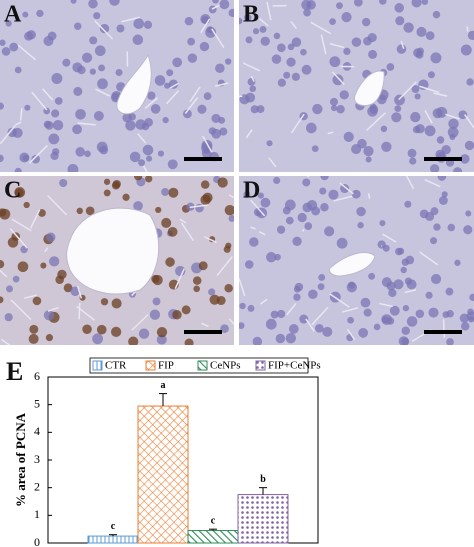  I want to click on panel-label: B, so click(251, 15).